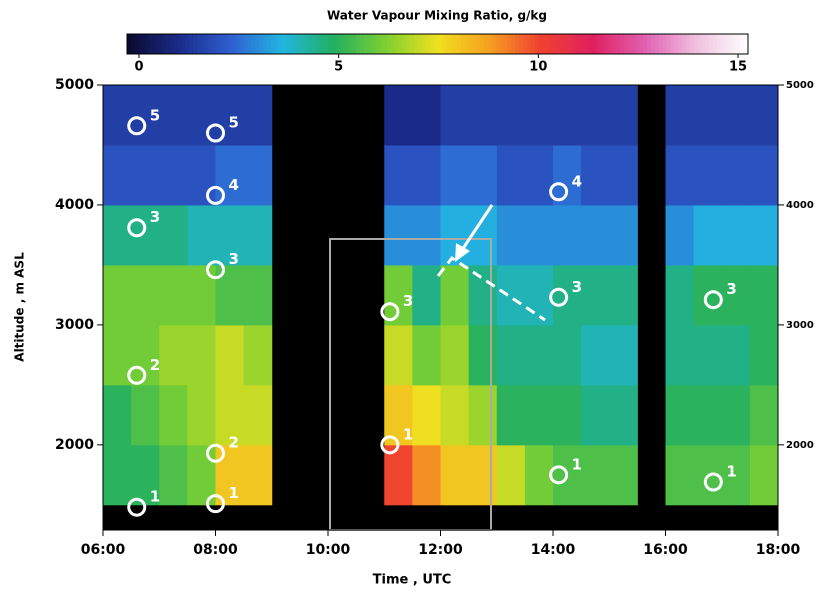 The height and width of the screenshot is (593, 819). Describe the element at coordinates (155, 115) in the screenshot. I see `sonde-label: 5` at that location.